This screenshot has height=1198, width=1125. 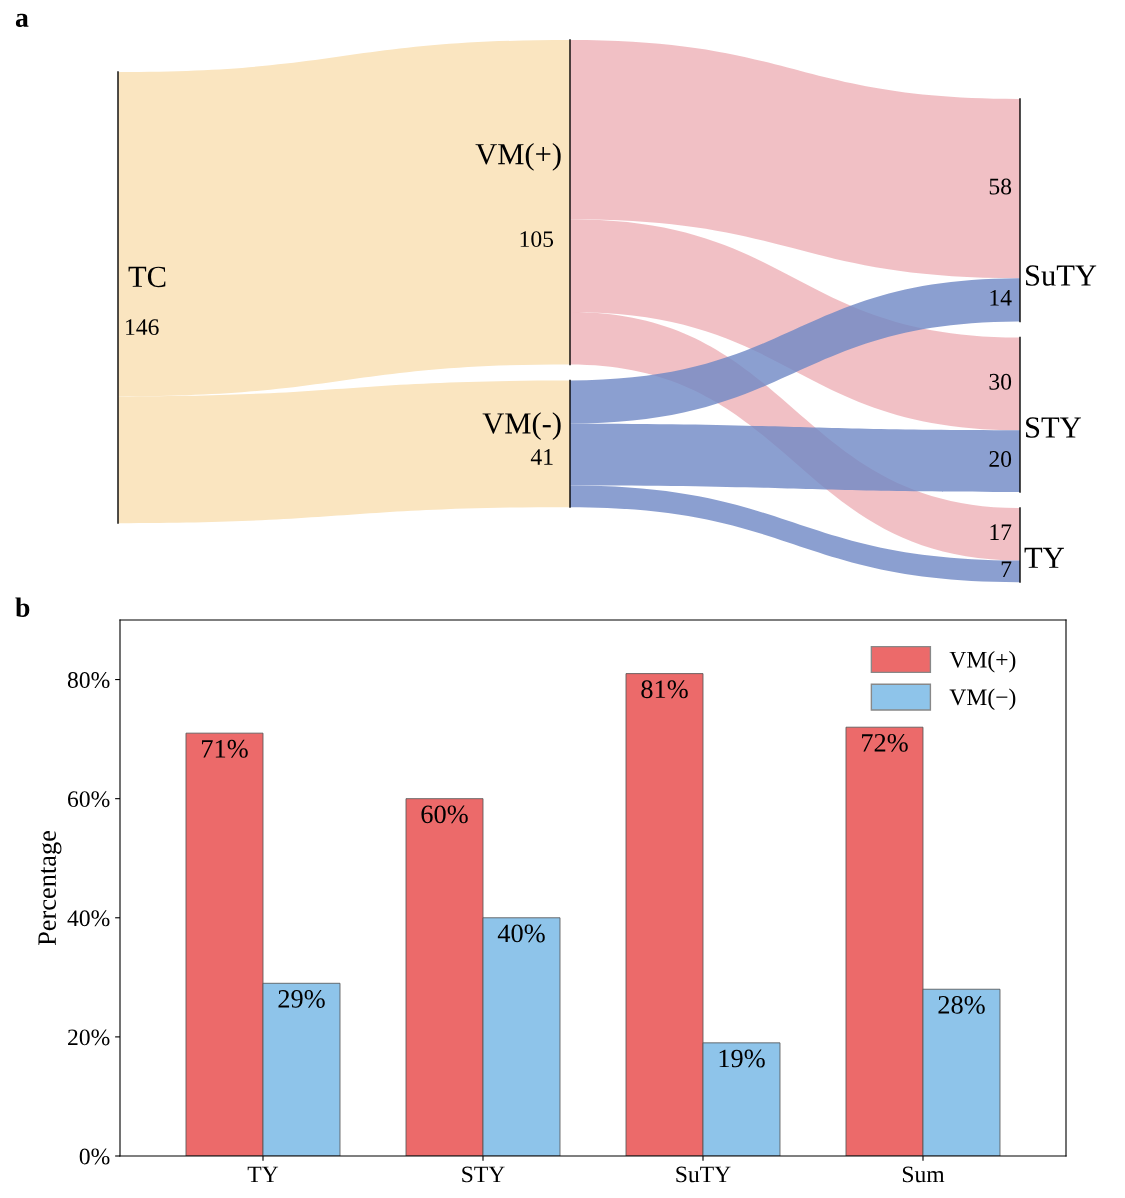 I want to click on data-label: 41, so click(x=541, y=457).